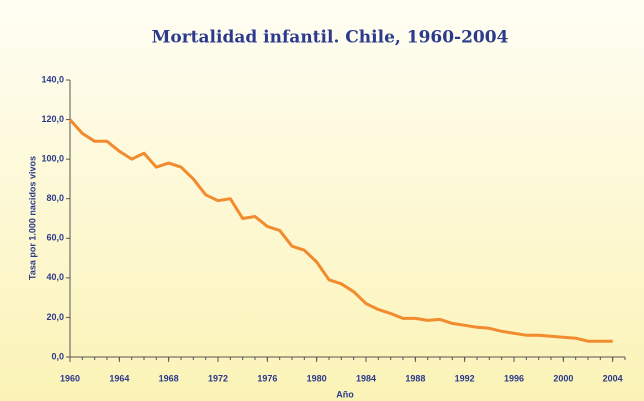 This screenshot has width=644, height=401. What do you see at coordinates (267, 378) in the screenshot?
I see `x-tick-label: 1976` at bounding box center [267, 378].